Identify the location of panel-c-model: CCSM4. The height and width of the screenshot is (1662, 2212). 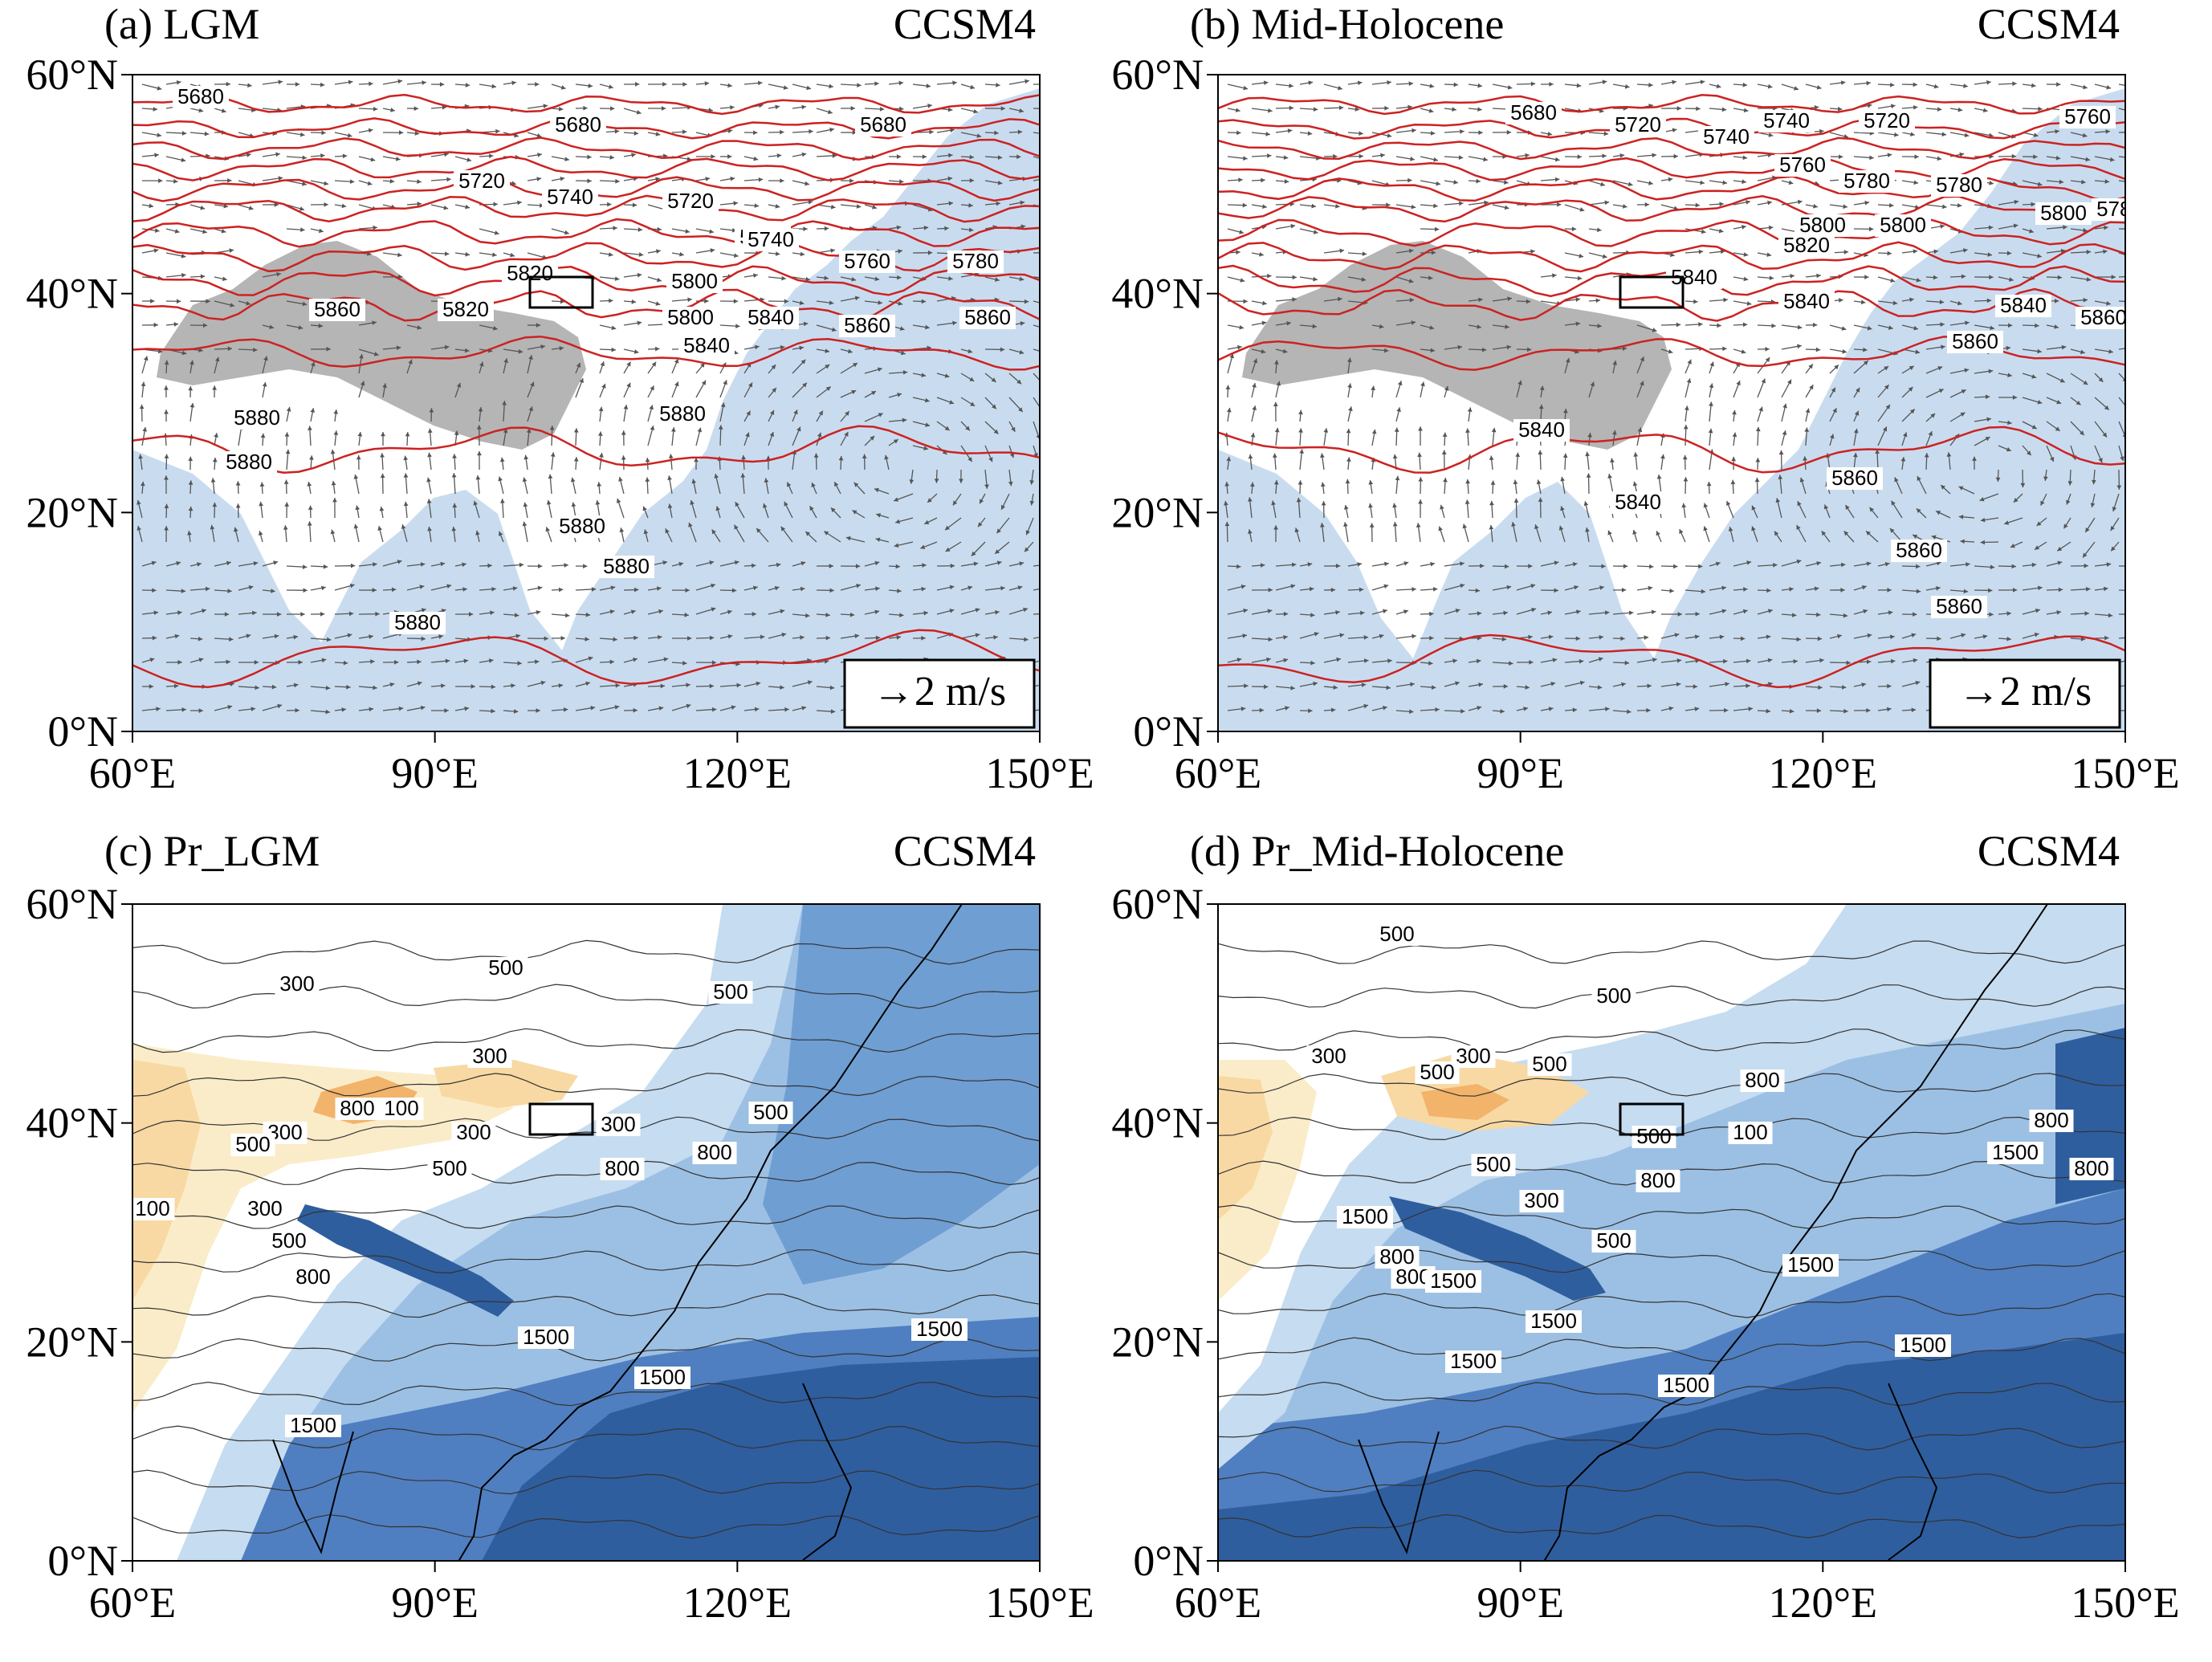
(965, 851).